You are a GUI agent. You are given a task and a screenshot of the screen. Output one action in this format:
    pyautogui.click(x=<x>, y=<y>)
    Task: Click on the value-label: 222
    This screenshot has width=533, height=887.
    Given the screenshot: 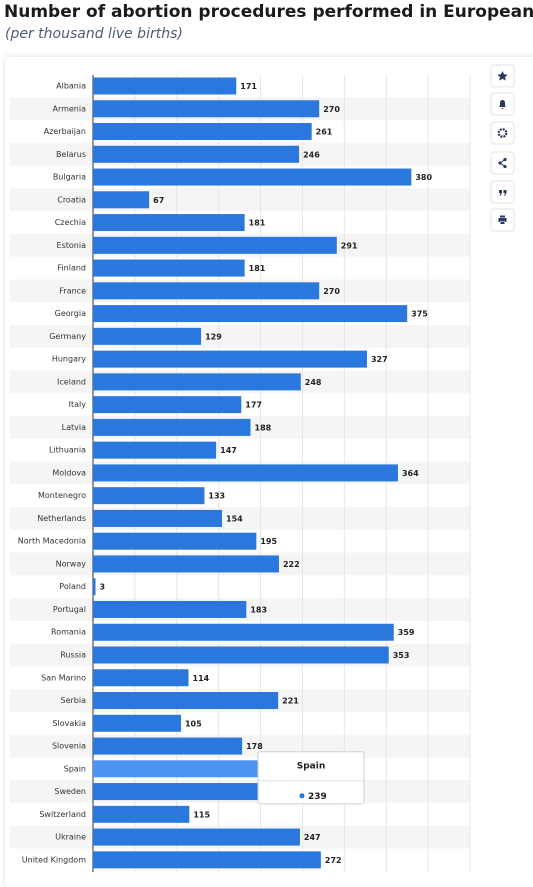 What is the action you would take?
    pyautogui.click(x=291, y=564)
    